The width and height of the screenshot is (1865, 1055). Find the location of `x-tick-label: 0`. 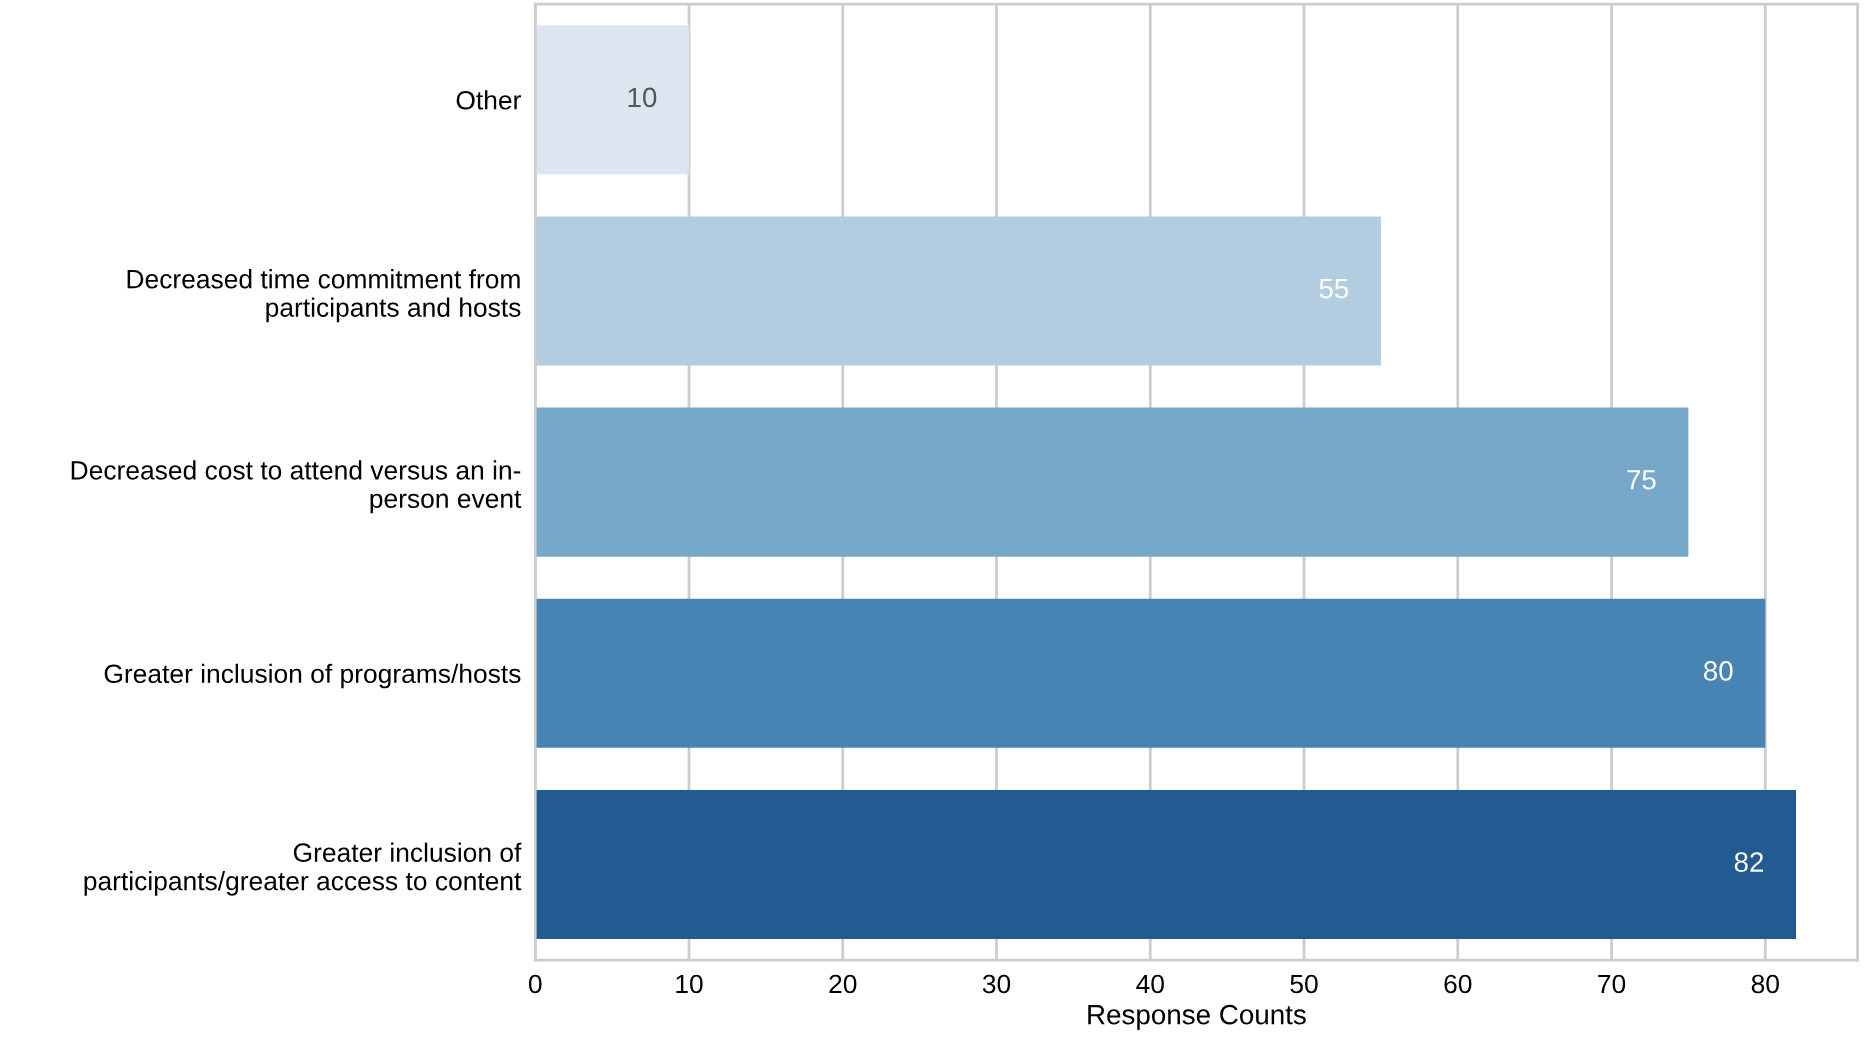

x-tick-label: 0 is located at coordinates (535, 984).